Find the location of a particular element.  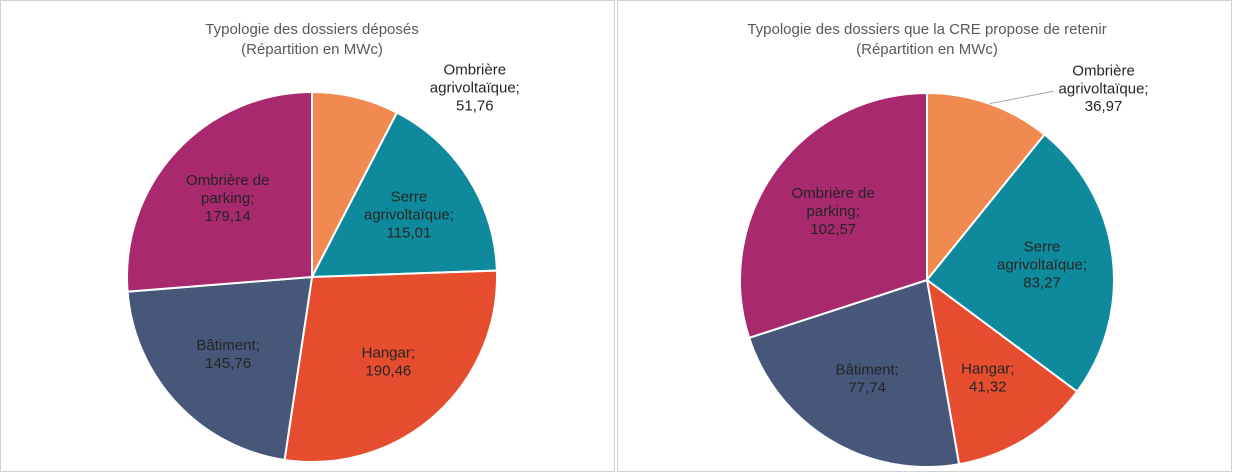

leader-line is located at coordinates (1021, 97).